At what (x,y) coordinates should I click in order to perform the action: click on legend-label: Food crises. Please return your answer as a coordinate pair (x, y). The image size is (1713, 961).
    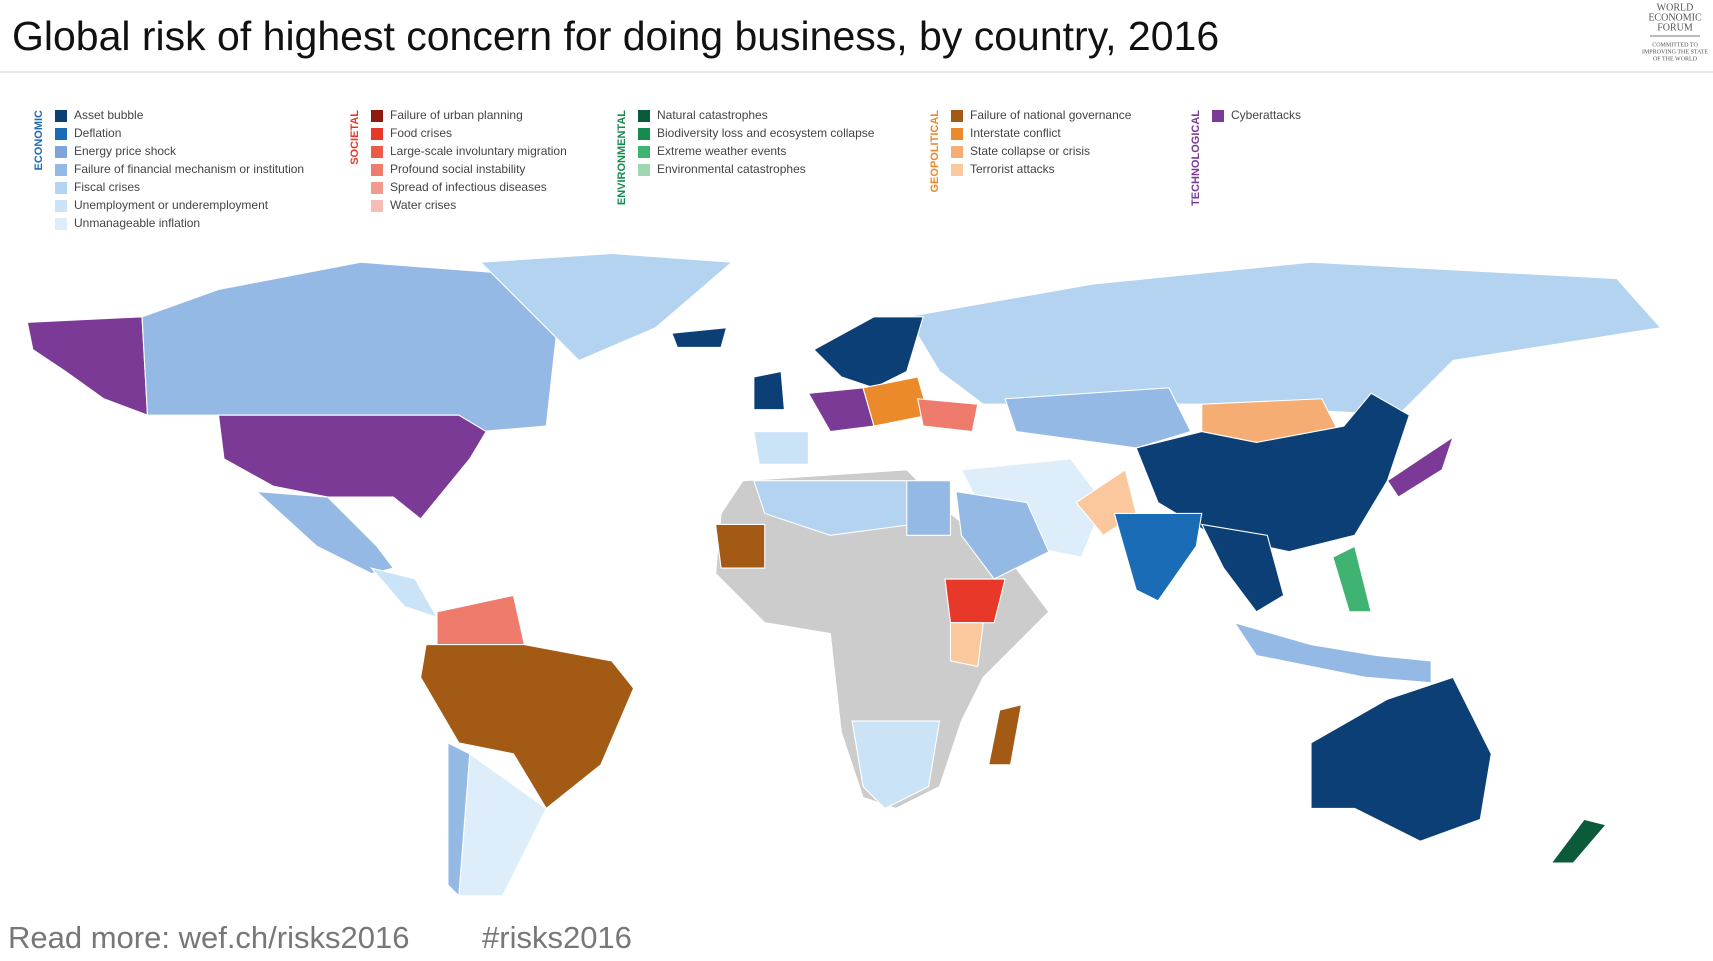
    Looking at the image, I should click on (421, 133).